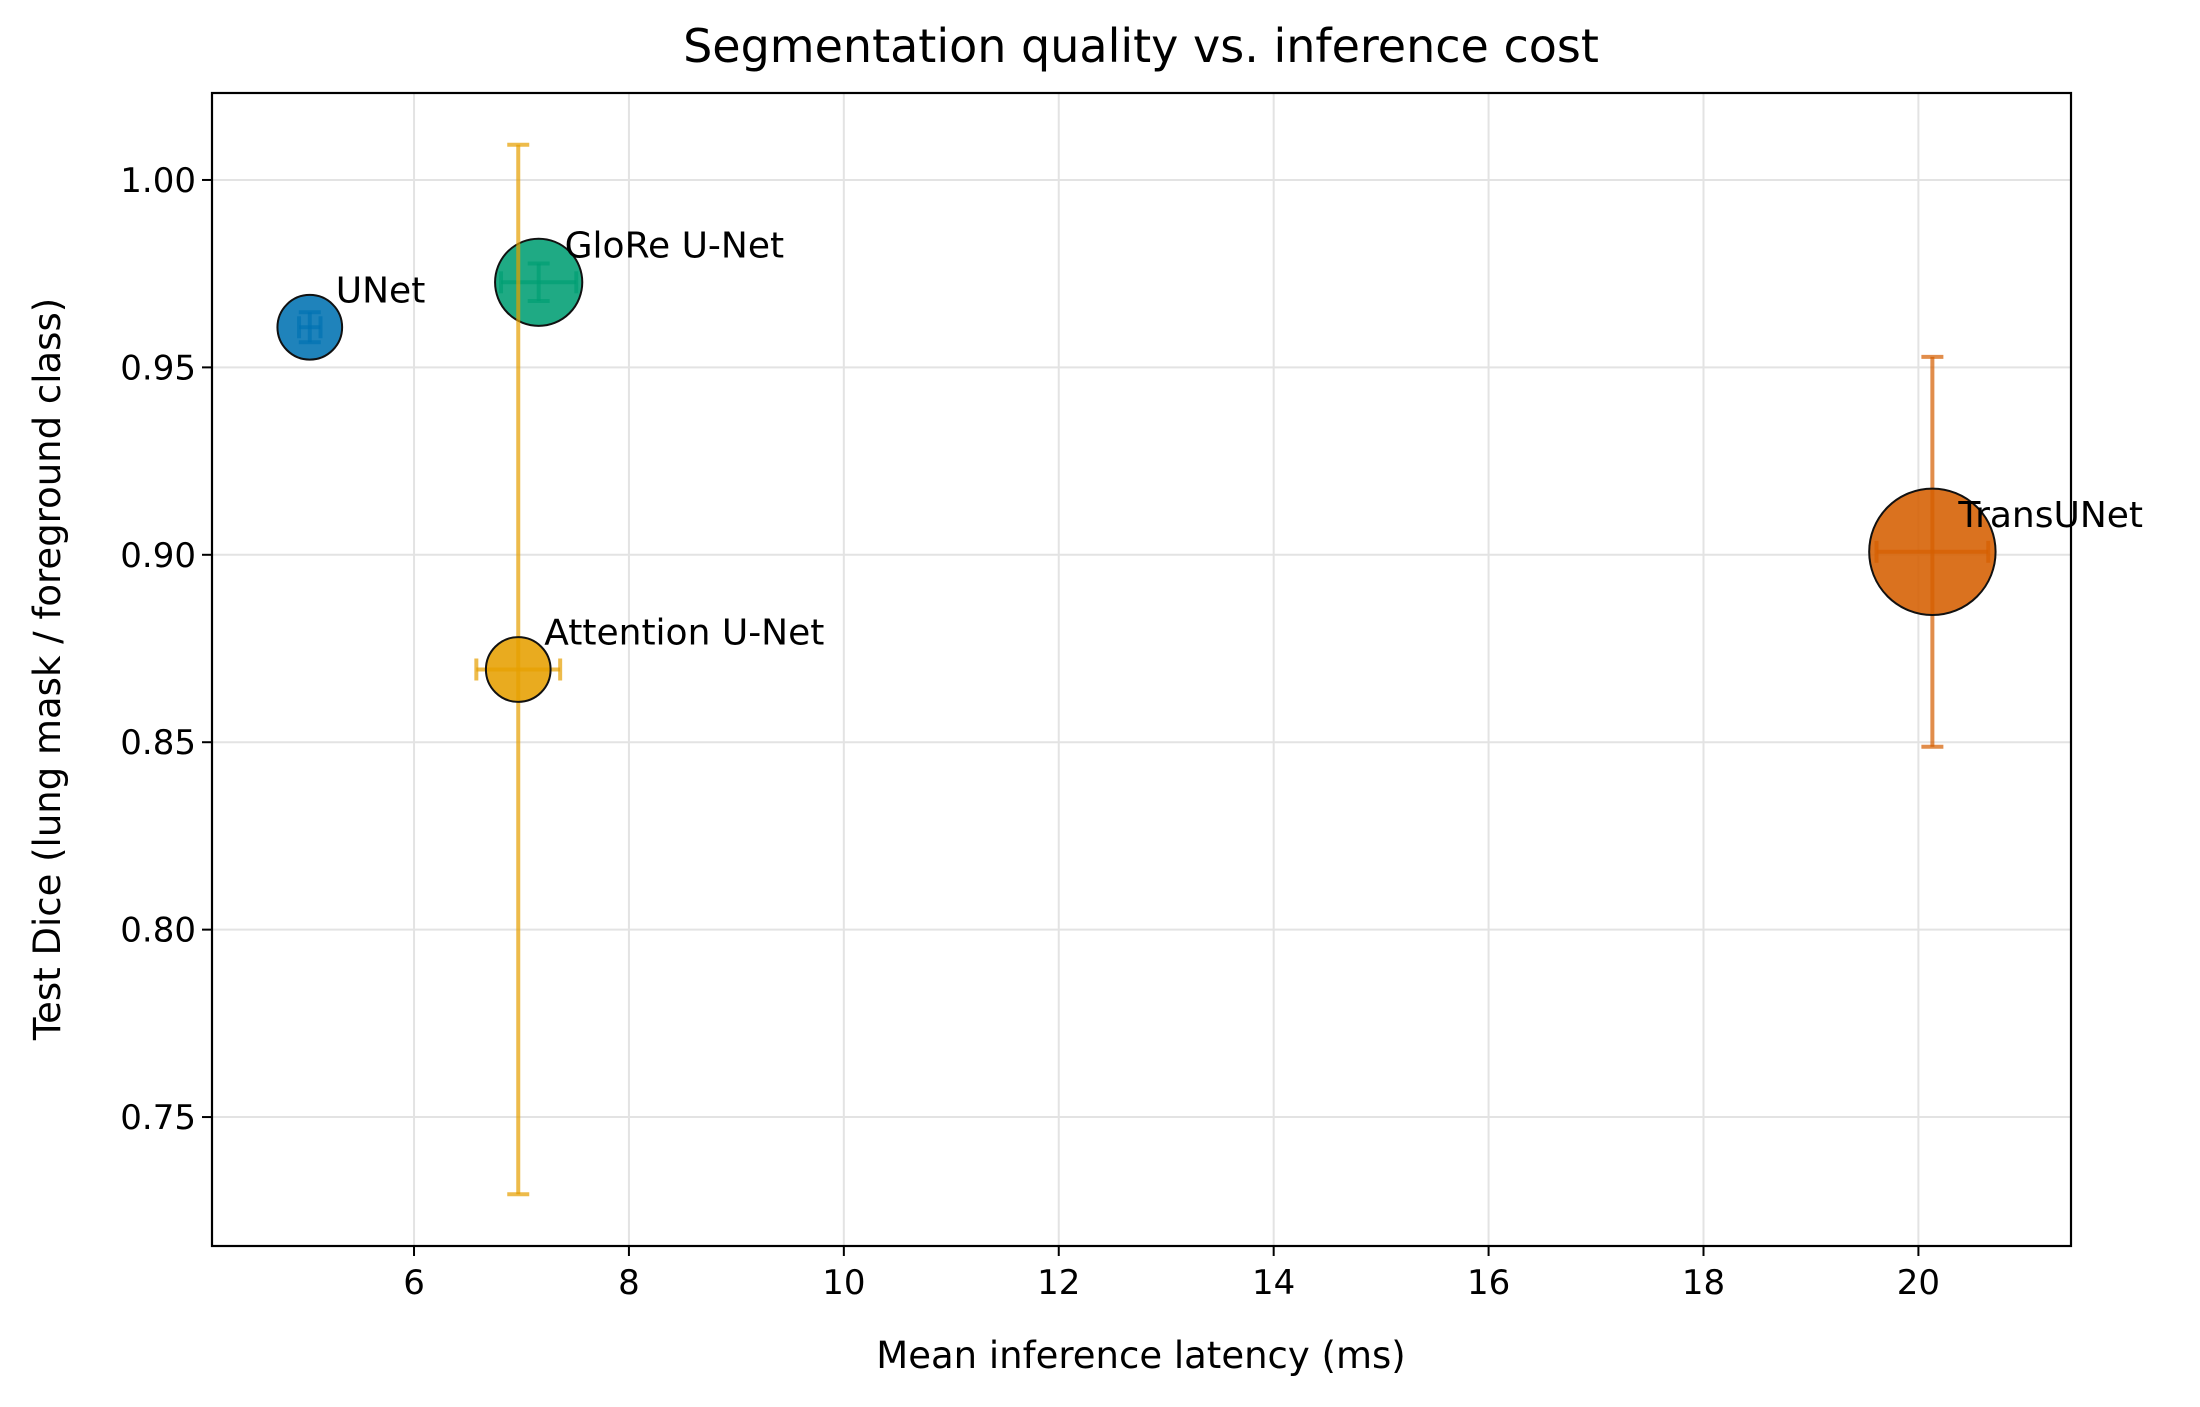 Image resolution: width=2200 pixels, height=1407 pixels. What do you see at coordinates (1058, 1283) in the screenshot?
I see `x-tick-label: 12` at bounding box center [1058, 1283].